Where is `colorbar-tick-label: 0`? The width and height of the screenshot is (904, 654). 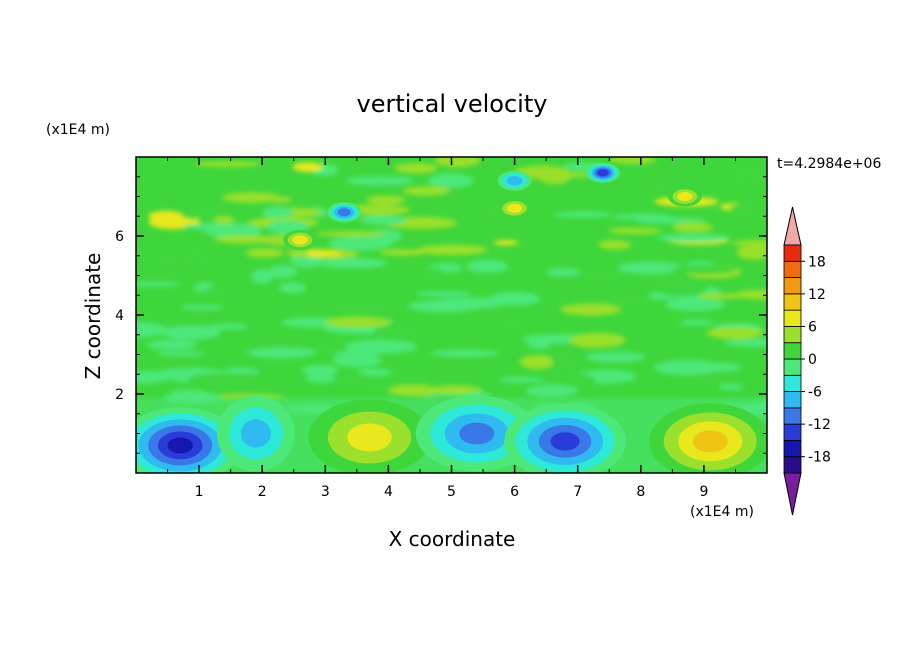 colorbar-tick-label: 0 is located at coordinates (812, 360).